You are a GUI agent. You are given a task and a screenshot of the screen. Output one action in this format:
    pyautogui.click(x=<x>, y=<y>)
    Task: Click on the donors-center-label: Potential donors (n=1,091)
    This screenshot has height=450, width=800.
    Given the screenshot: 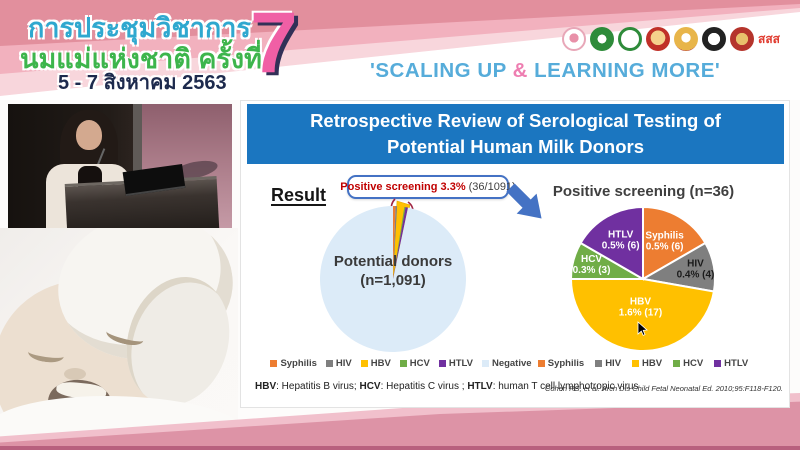 What is the action you would take?
    pyautogui.click(x=393, y=272)
    